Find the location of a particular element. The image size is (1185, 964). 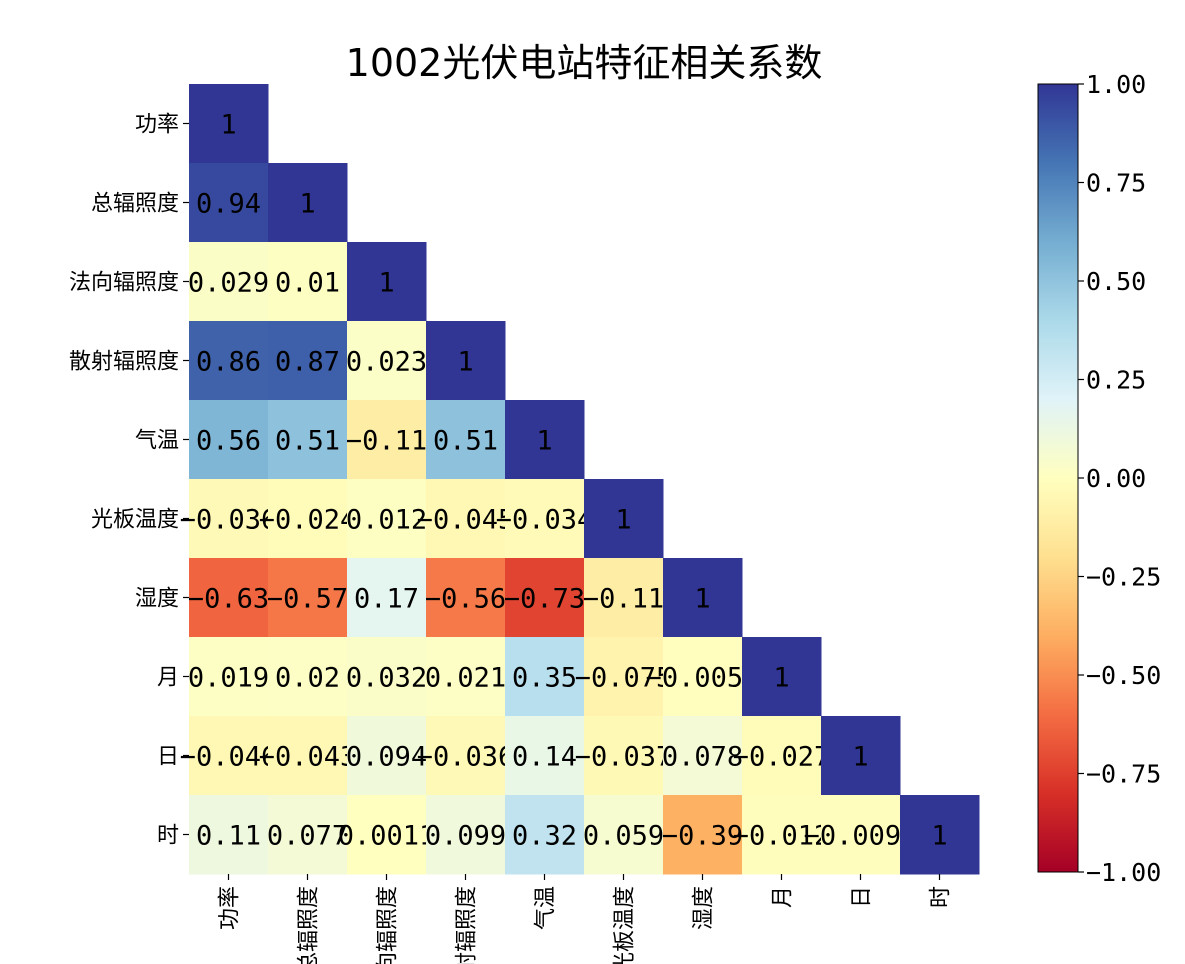

cell-value-label: −0.024 is located at coordinates (308, 520).